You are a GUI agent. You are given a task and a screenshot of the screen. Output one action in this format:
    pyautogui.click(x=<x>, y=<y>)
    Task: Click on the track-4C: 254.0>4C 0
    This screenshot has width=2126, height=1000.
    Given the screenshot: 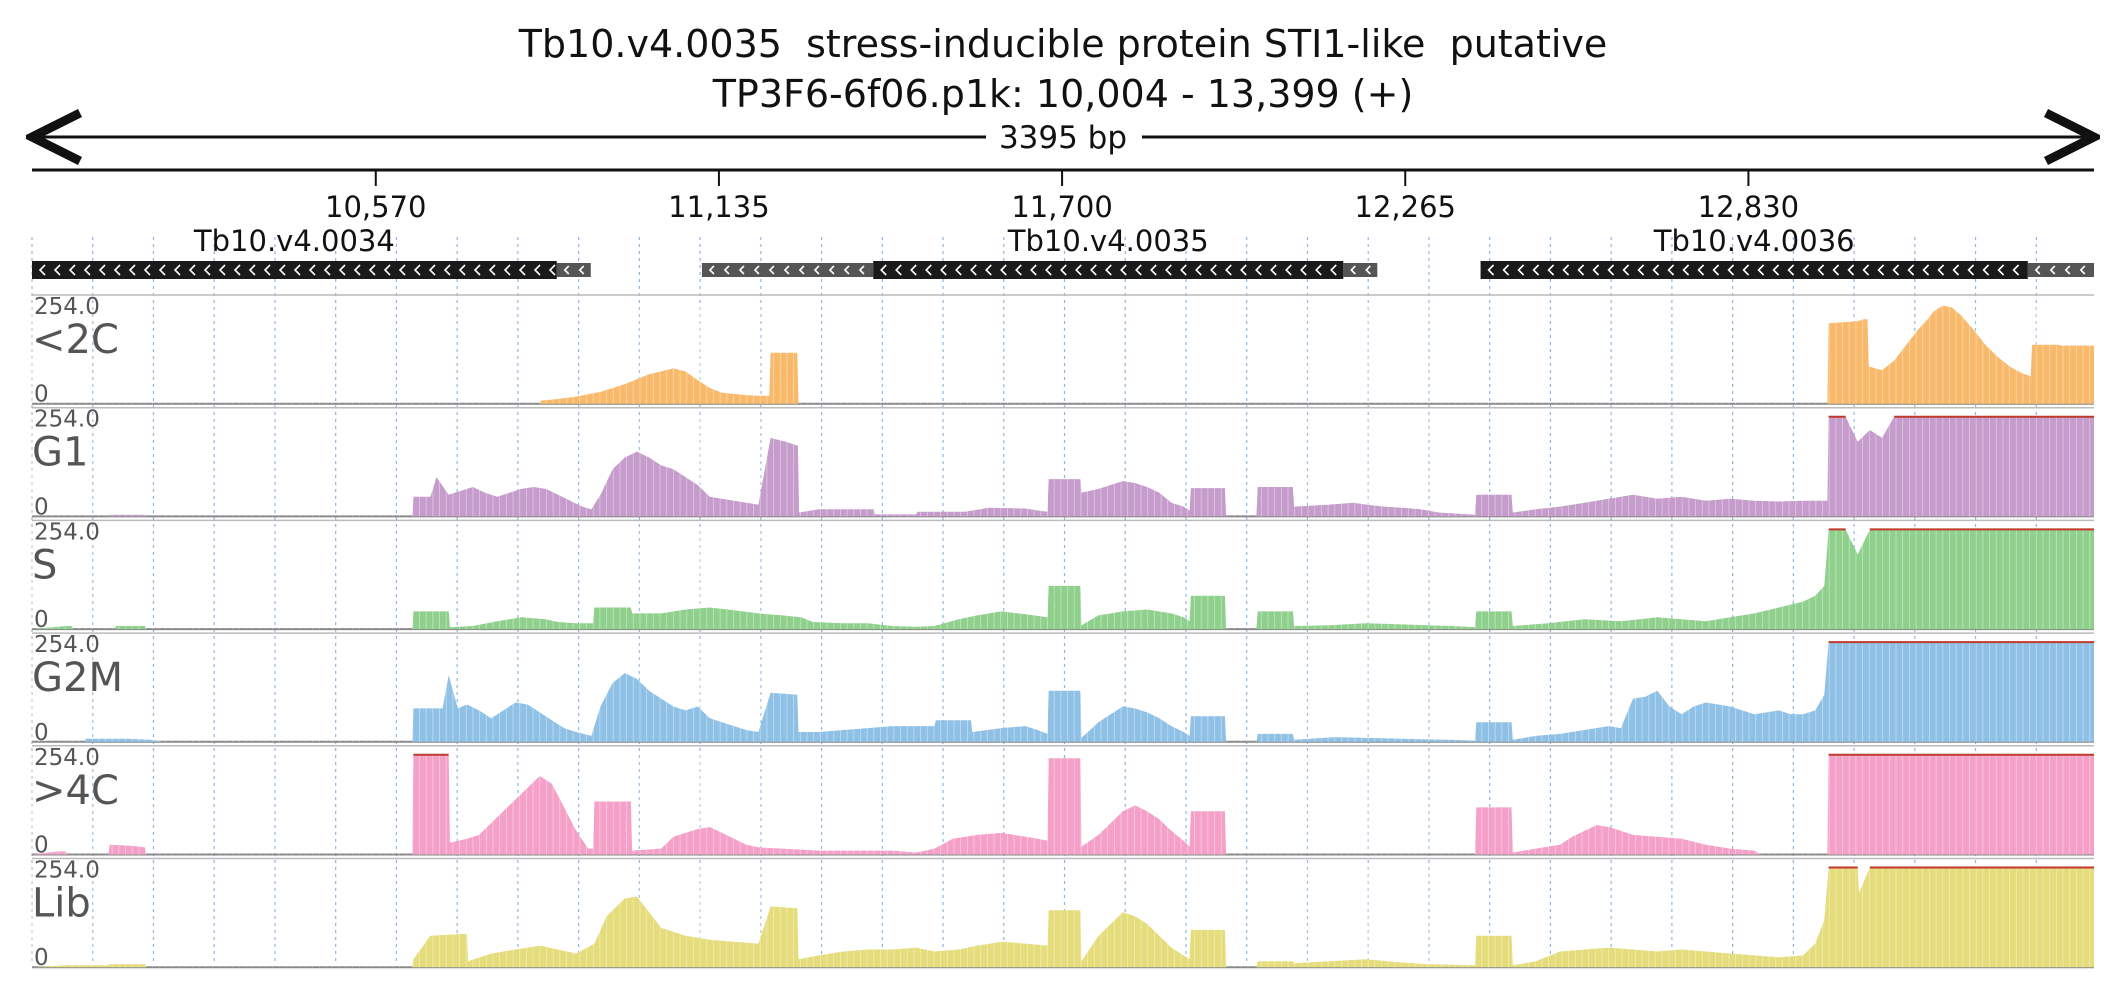 What is the action you would take?
    pyautogui.click(x=1062, y=802)
    